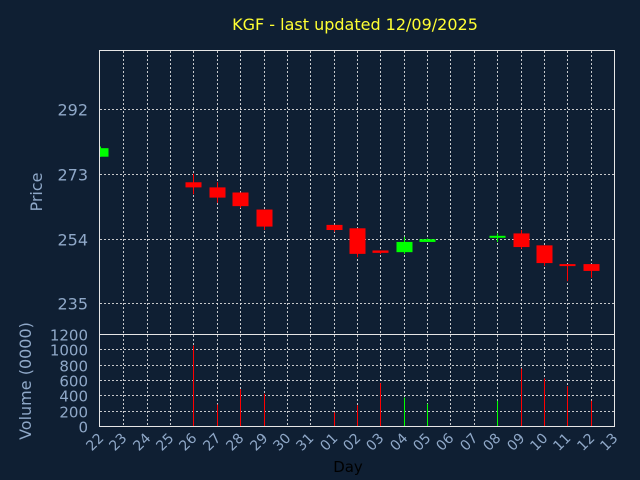 This screenshot has width=640, height=480. Describe the element at coordinates (83, 428) in the screenshot. I see `volume-tick-label: 0` at that location.